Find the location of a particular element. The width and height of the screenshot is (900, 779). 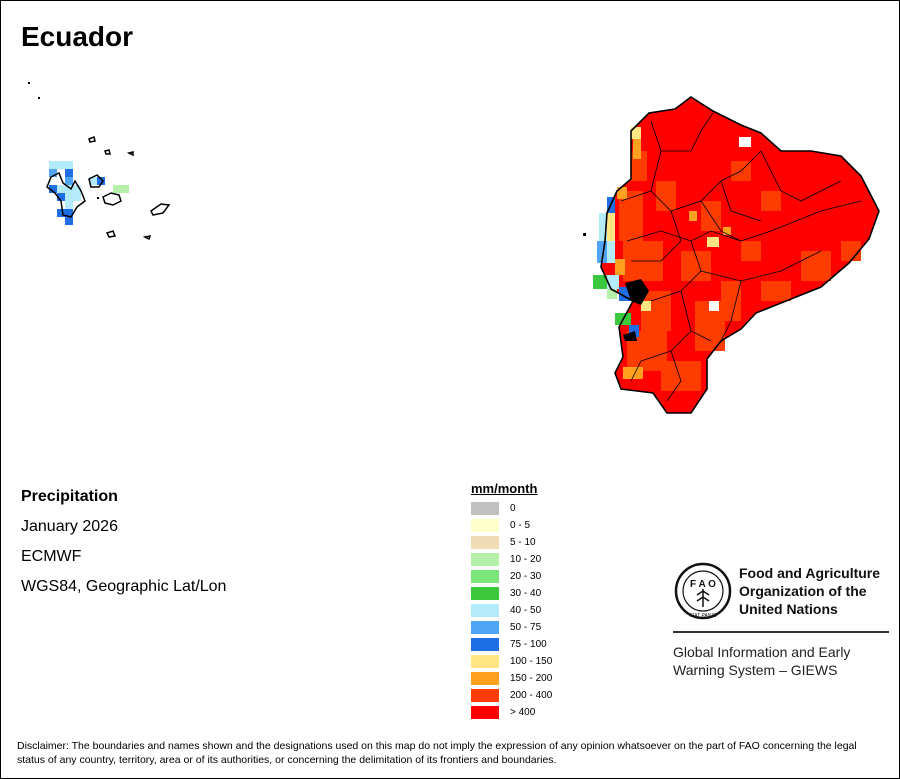

giews-name-line: Warning System – GIEWS is located at coordinates (755, 670).